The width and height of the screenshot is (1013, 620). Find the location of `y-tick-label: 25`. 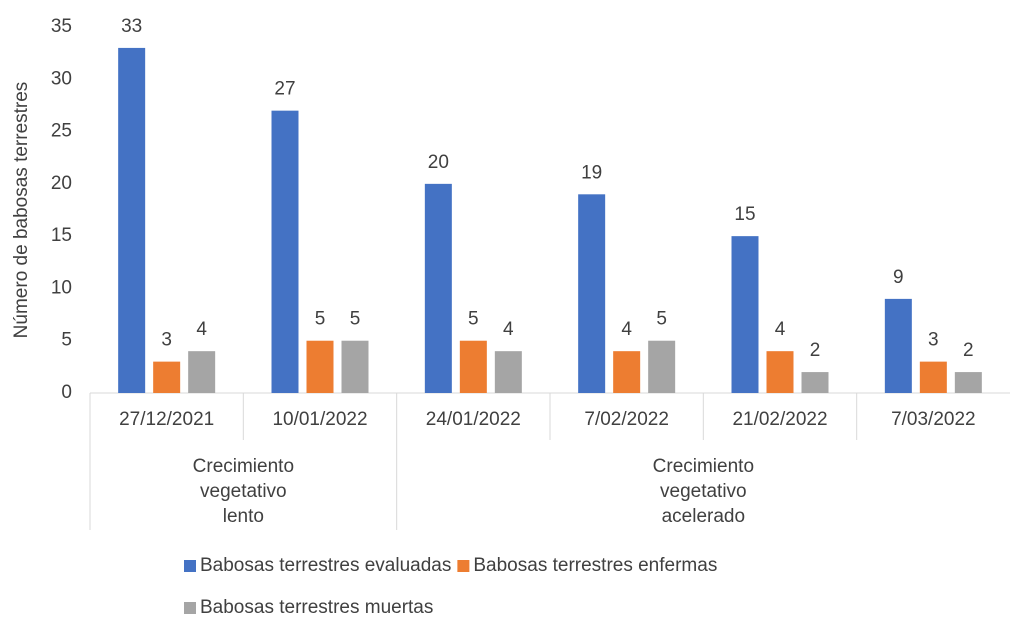

y-tick-label: 25 is located at coordinates (61, 131).